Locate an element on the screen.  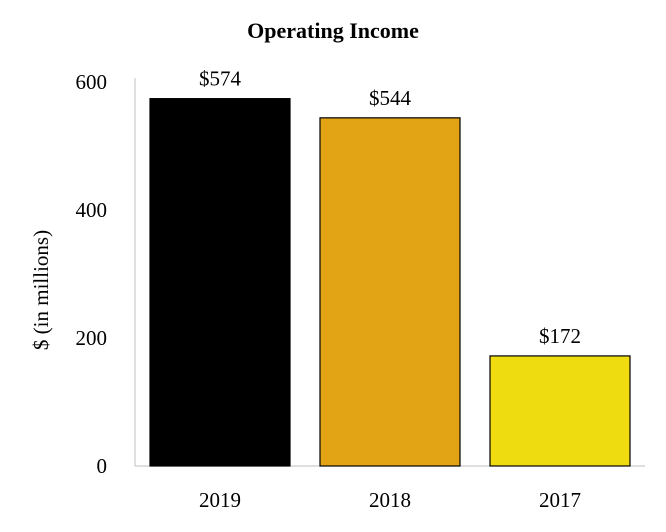
x-axis: 2019 2018 2017 is located at coordinates (390, 488).